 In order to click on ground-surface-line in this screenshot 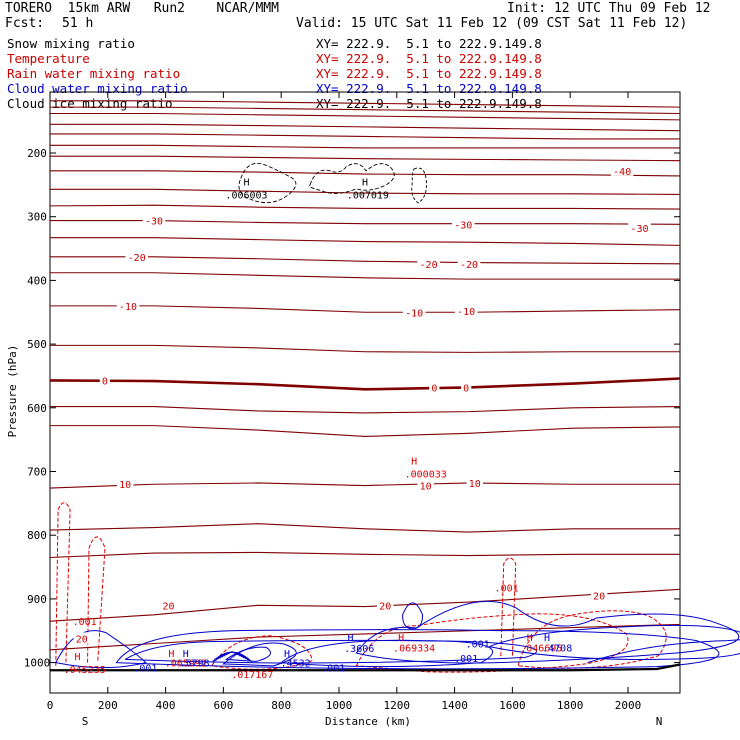, I will do `click(365, 667)`.